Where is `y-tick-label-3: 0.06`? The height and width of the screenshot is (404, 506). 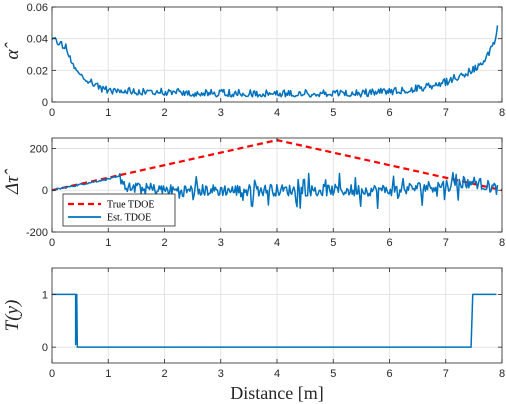
y-tick-label-3: 0.06 is located at coordinates (37, 8).